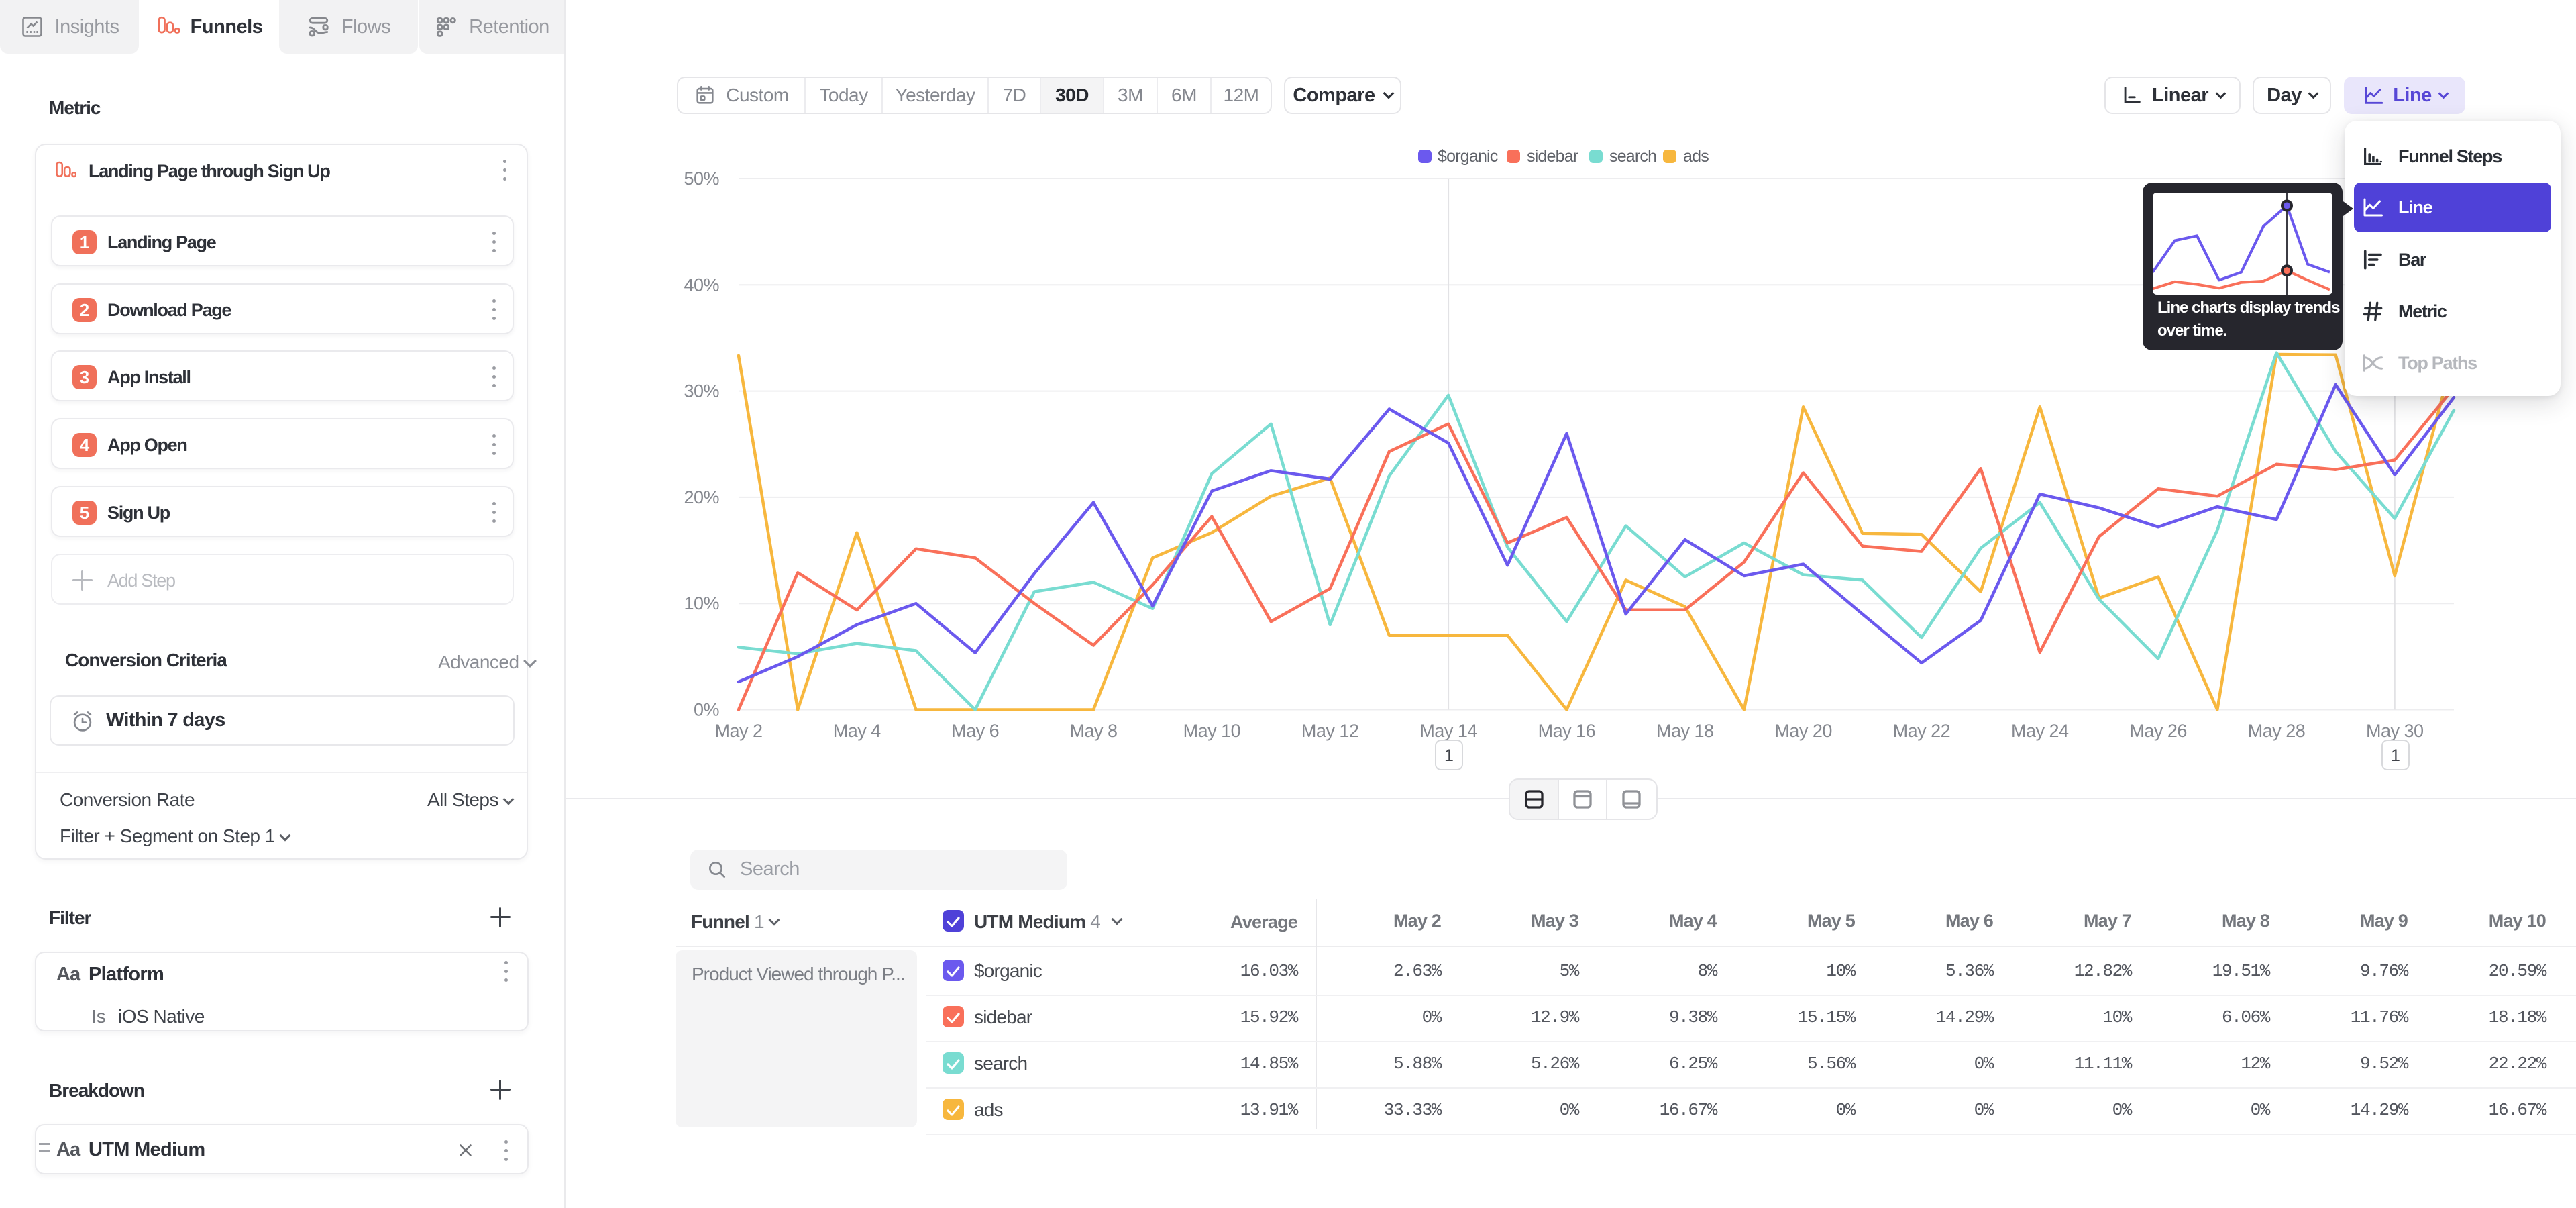 The image size is (2576, 1208). I want to click on svg-text: 10%, so click(701, 603).